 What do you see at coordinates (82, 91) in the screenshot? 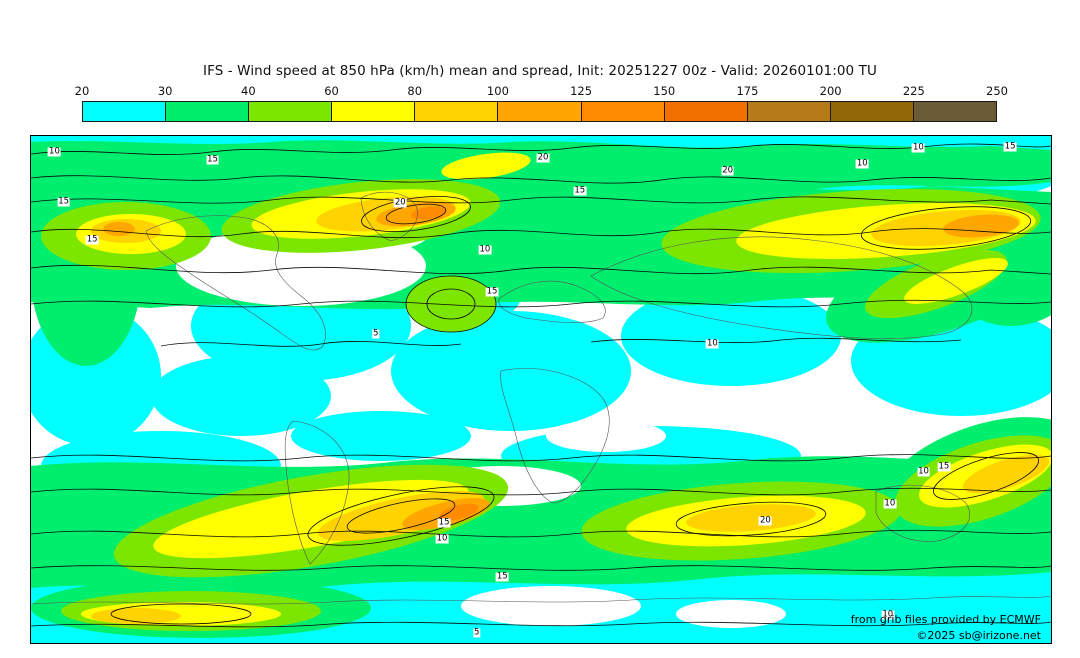
I see `colorbar-tick-label: 20` at bounding box center [82, 91].